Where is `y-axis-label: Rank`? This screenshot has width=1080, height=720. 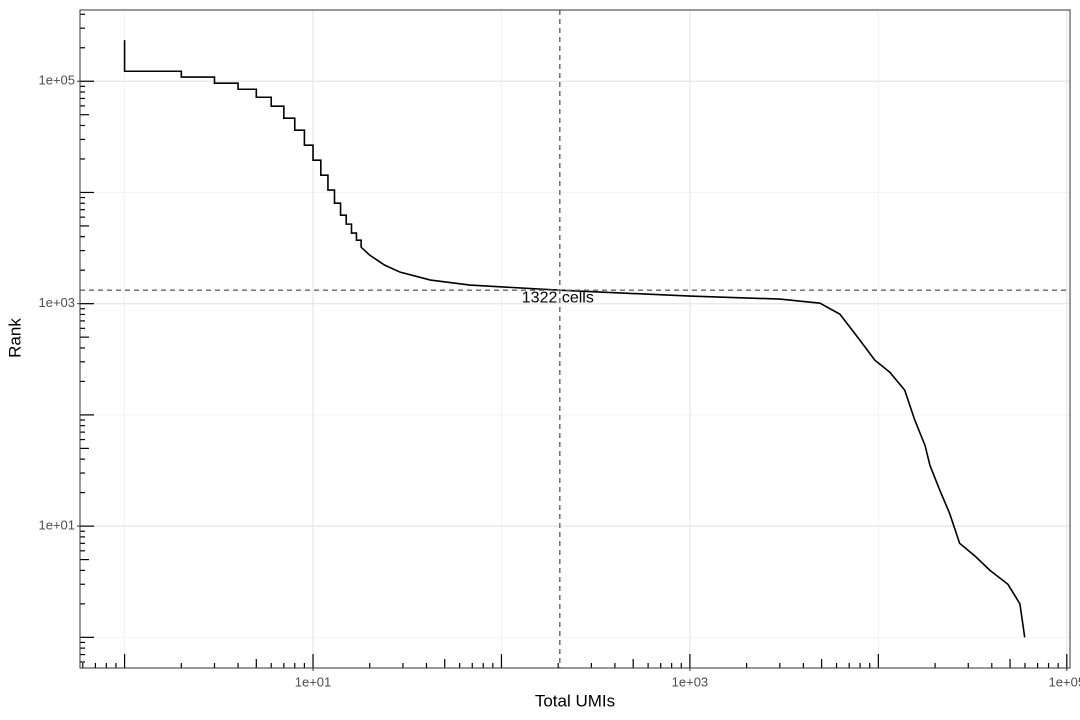 y-axis-label: Rank is located at coordinates (14, 338).